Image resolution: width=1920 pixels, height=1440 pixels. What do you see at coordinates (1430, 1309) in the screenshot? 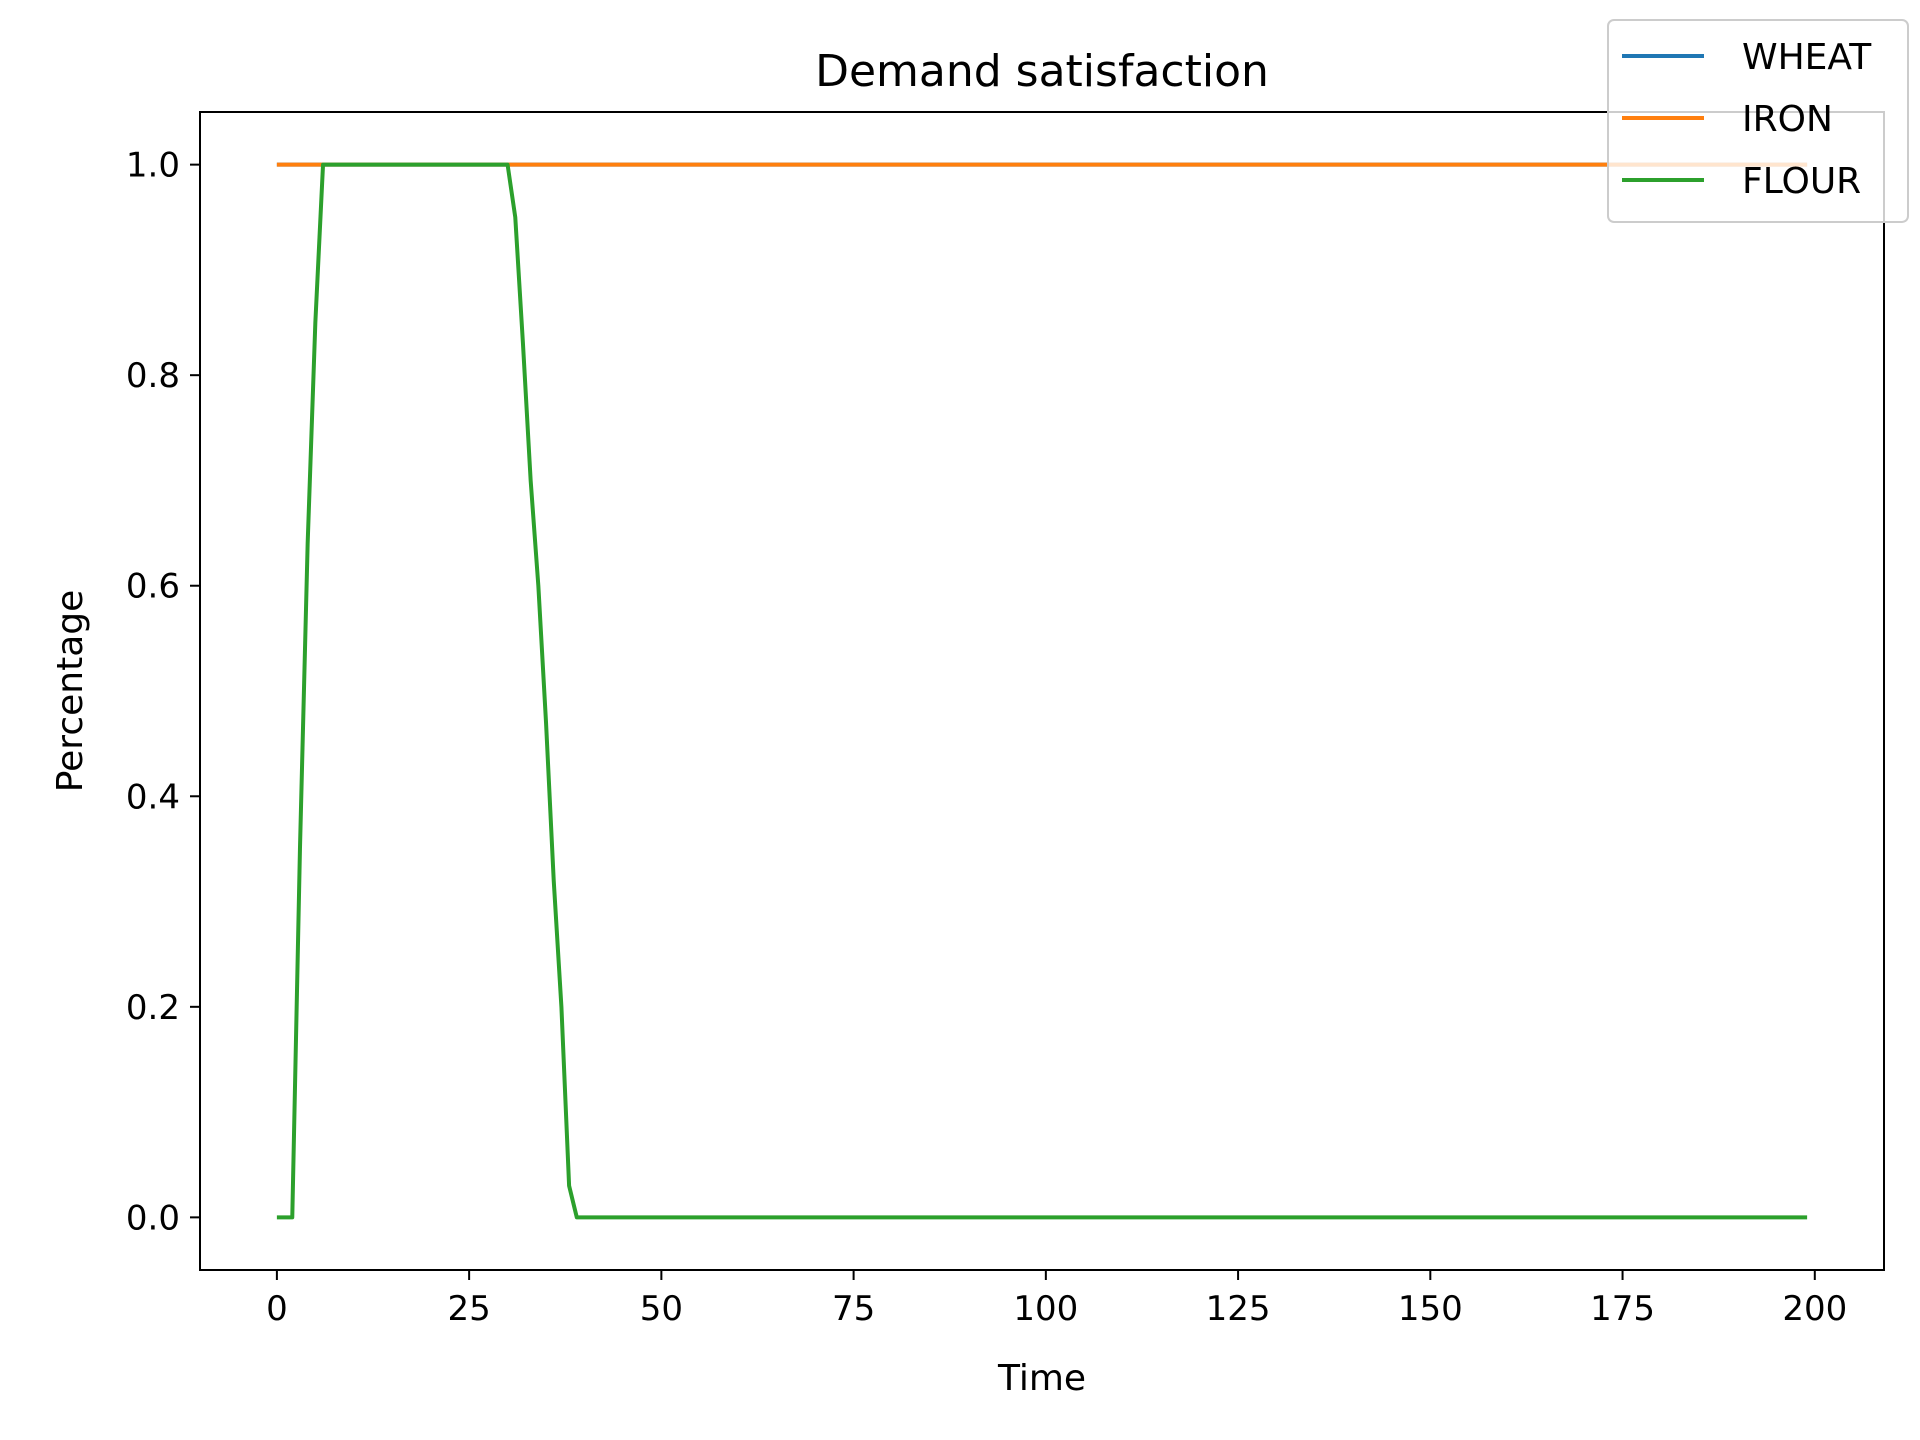
I see `x-tick-label: 150` at bounding box center [1430, 1309].